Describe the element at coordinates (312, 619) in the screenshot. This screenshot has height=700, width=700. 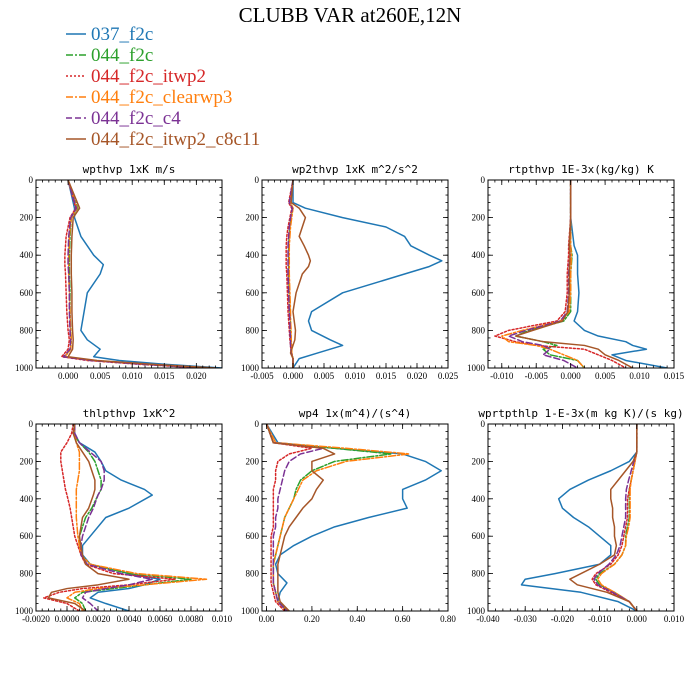
I see `x-tick-label: 0.20` at that location.